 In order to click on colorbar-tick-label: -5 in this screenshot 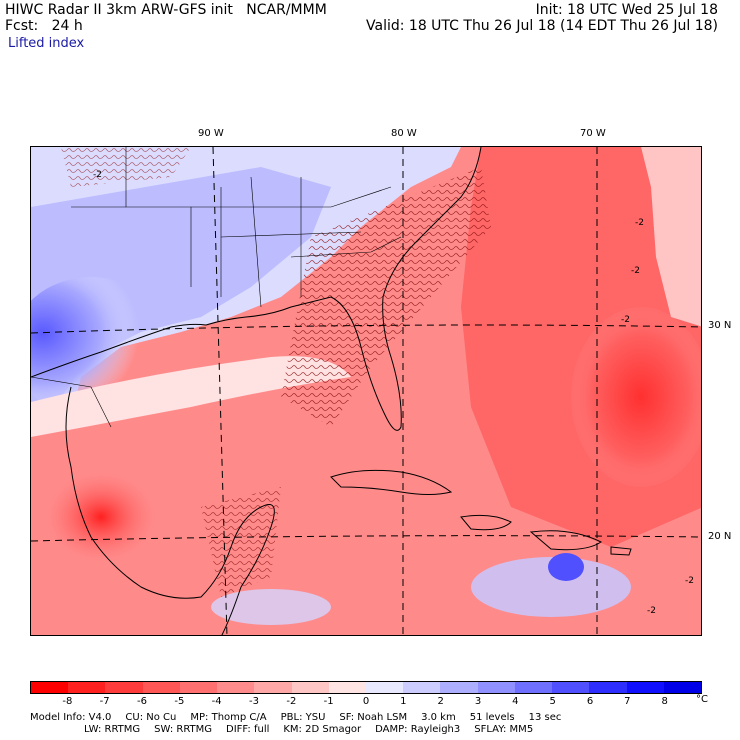, I will do `click(179, 701)`.